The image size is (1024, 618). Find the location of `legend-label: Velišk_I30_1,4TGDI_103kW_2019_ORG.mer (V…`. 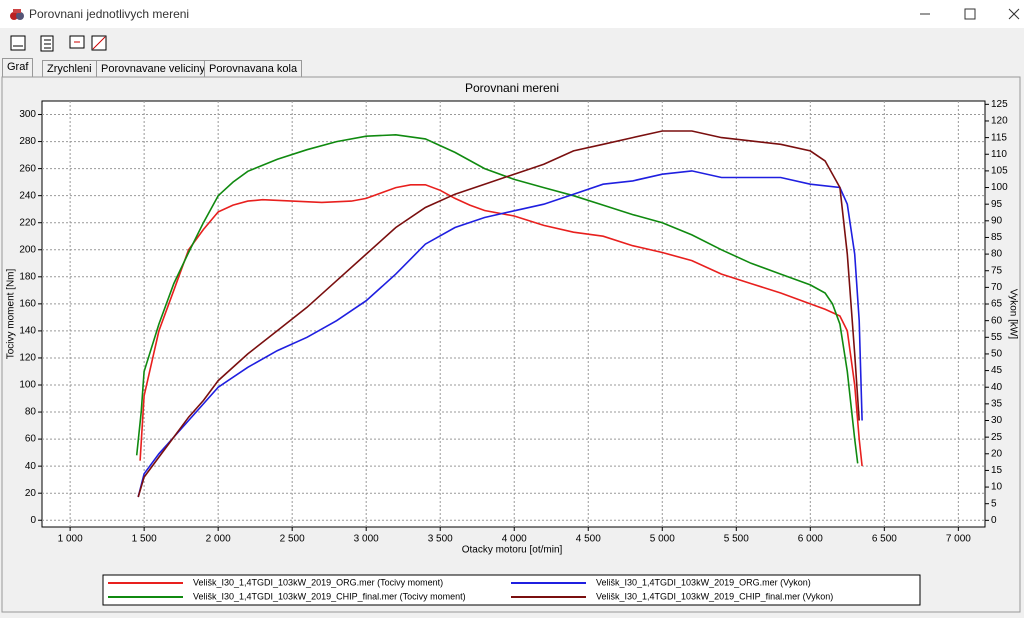

legend-label: Velišk_I30_1,4TGDI_103kW_2019_ORG.mer (V… is located at coordinates (703, 582).